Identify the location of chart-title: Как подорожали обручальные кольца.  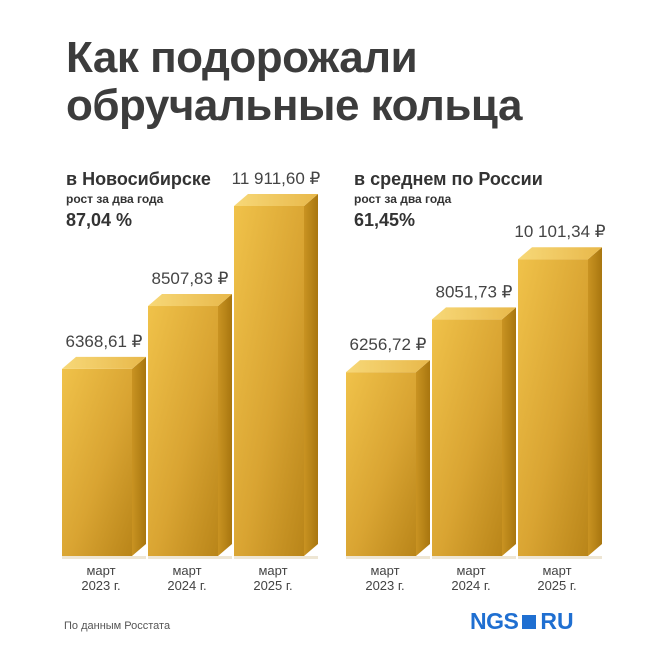
(346, 82).